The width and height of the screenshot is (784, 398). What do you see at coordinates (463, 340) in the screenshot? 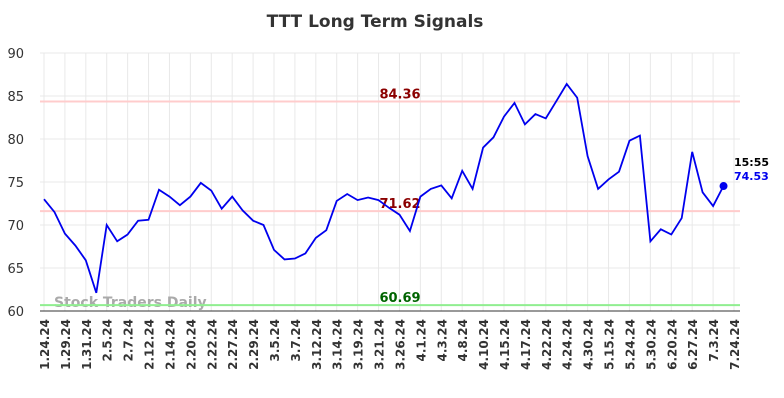
I see `x-tick-label: 4.8.24` at bounding box center [463, 340].